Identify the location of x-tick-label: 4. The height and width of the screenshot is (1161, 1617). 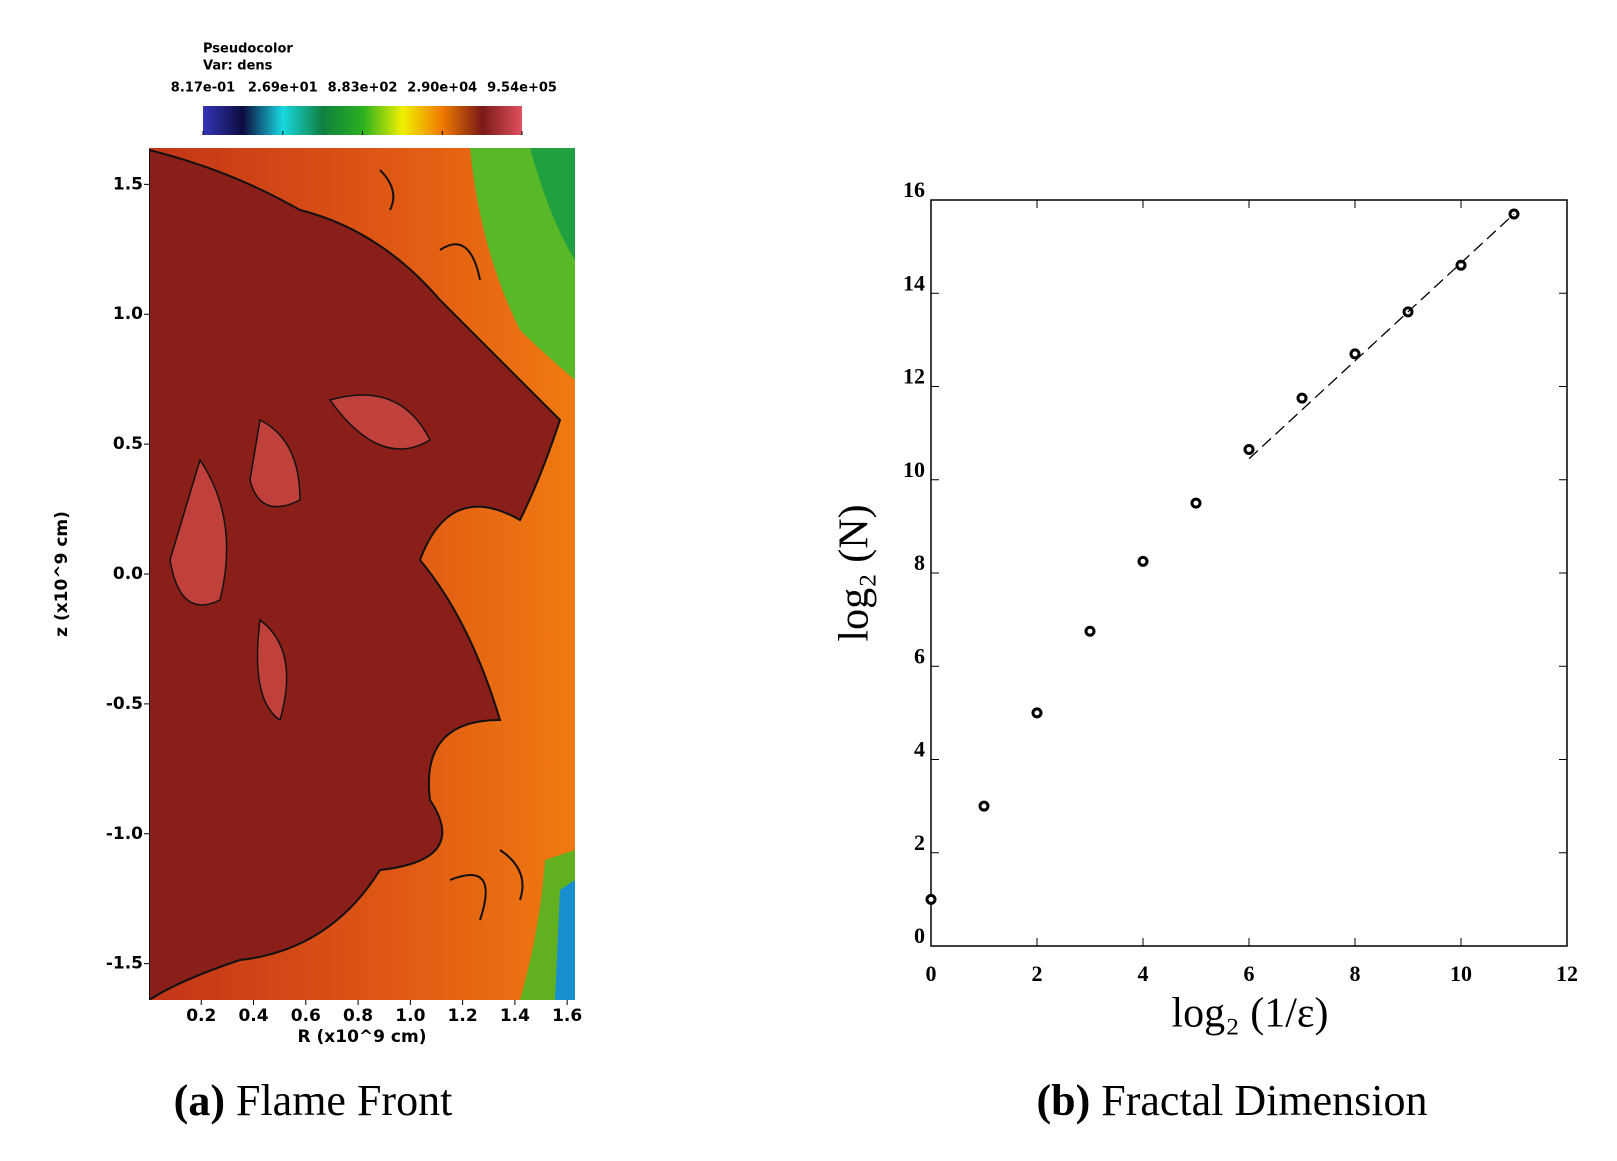
(1143, 973).